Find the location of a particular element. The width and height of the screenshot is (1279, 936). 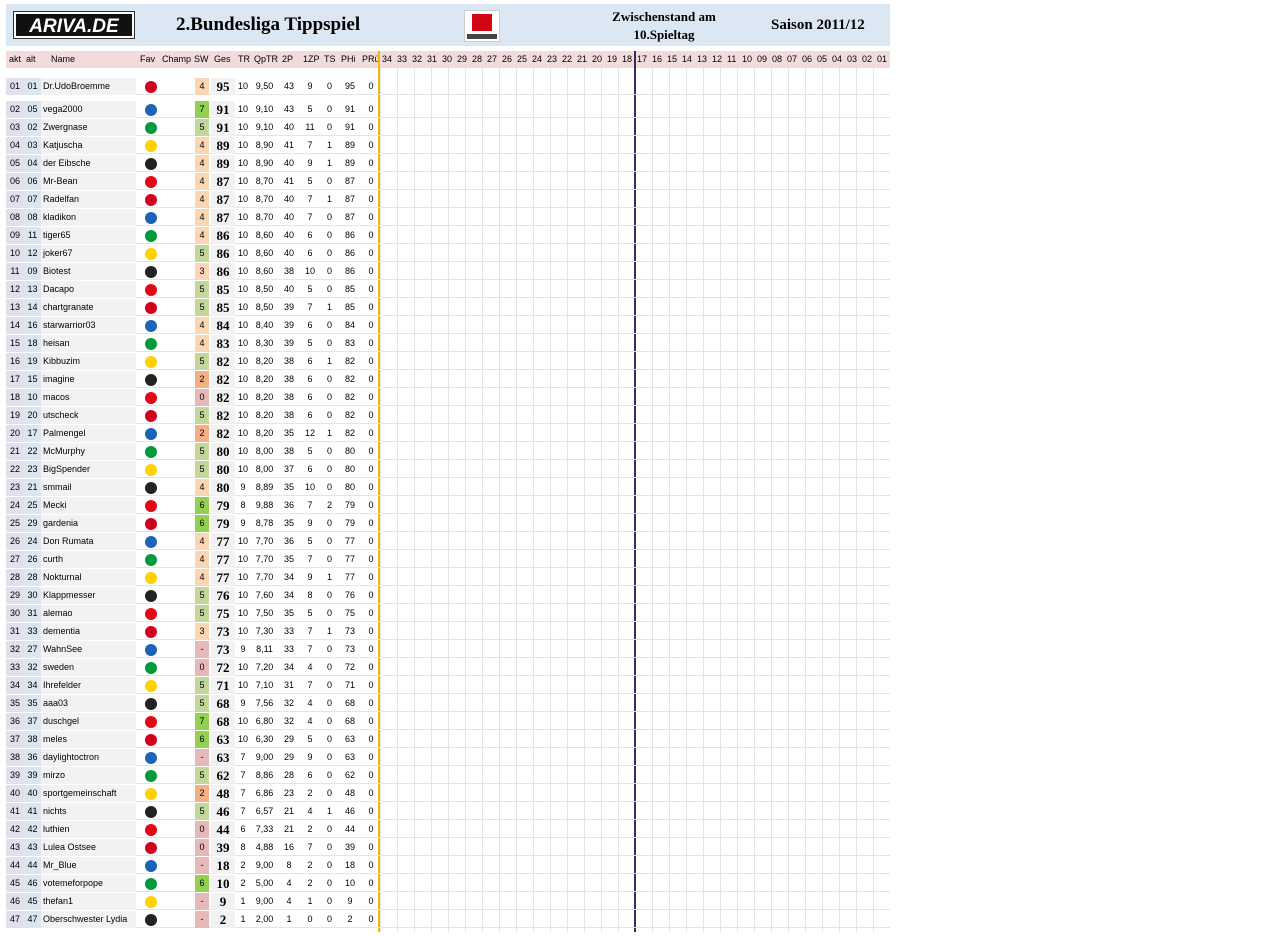

player-name: joker67 is located at coordinates (88, 253).